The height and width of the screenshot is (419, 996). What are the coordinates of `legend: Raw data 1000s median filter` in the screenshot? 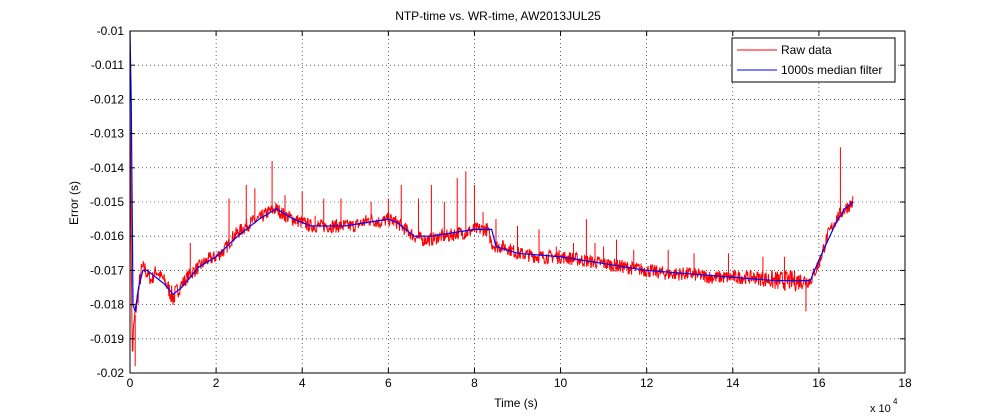 It's located at (813, 60).